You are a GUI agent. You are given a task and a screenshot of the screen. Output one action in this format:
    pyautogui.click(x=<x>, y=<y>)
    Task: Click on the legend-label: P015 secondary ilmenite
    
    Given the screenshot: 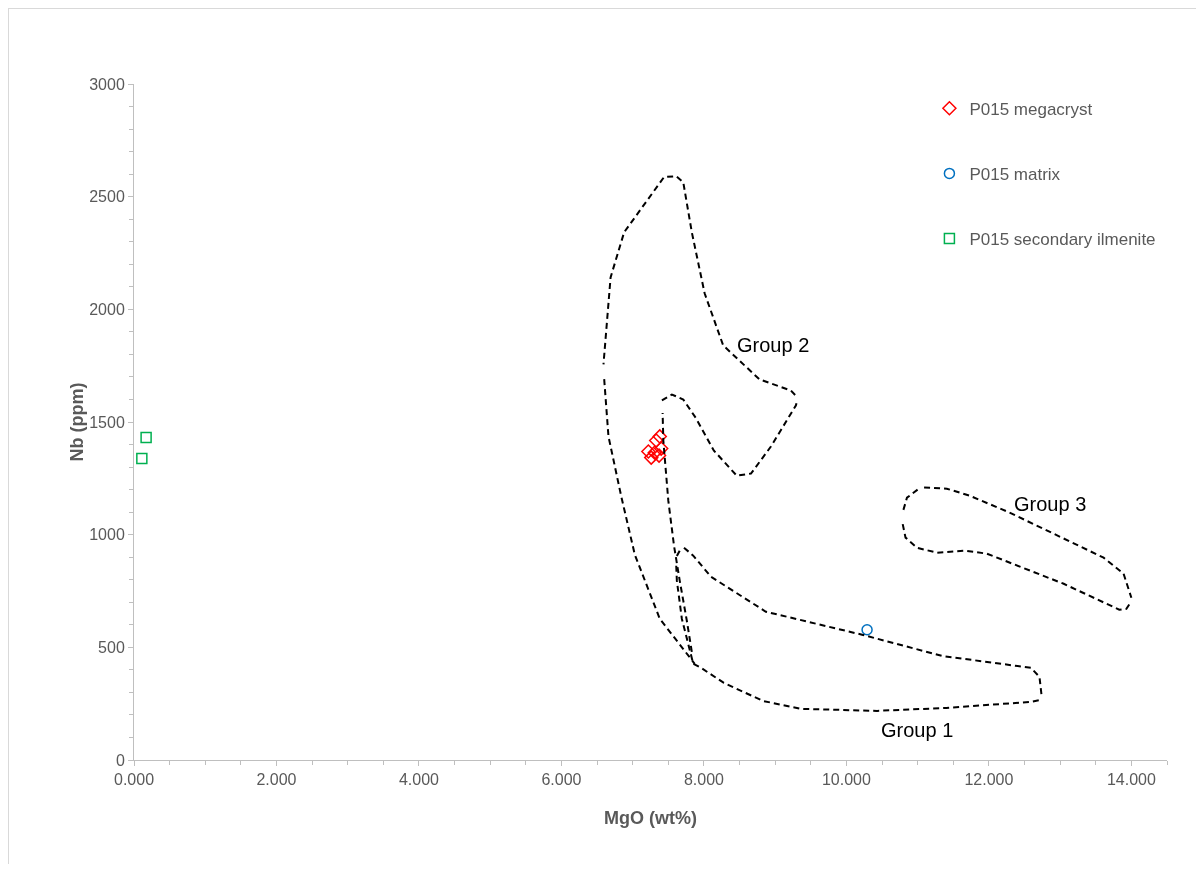 What is the action you would take?
    pyautogui.click(x=1062, y=240)
    